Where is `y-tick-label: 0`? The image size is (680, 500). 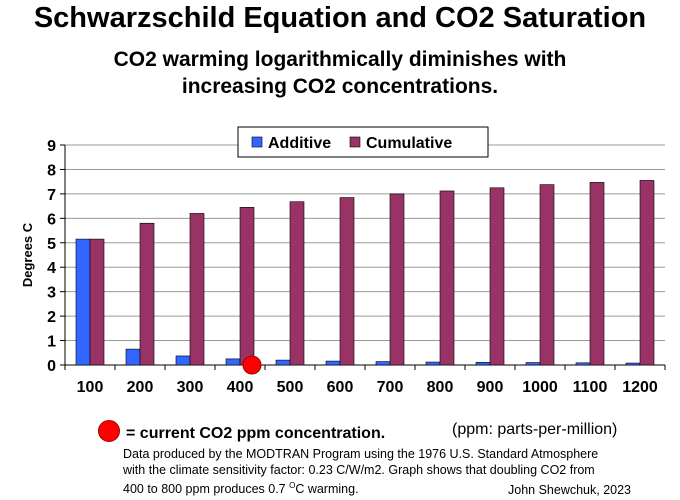
y-tick-label: 0 is located at coordinates (51, 366).